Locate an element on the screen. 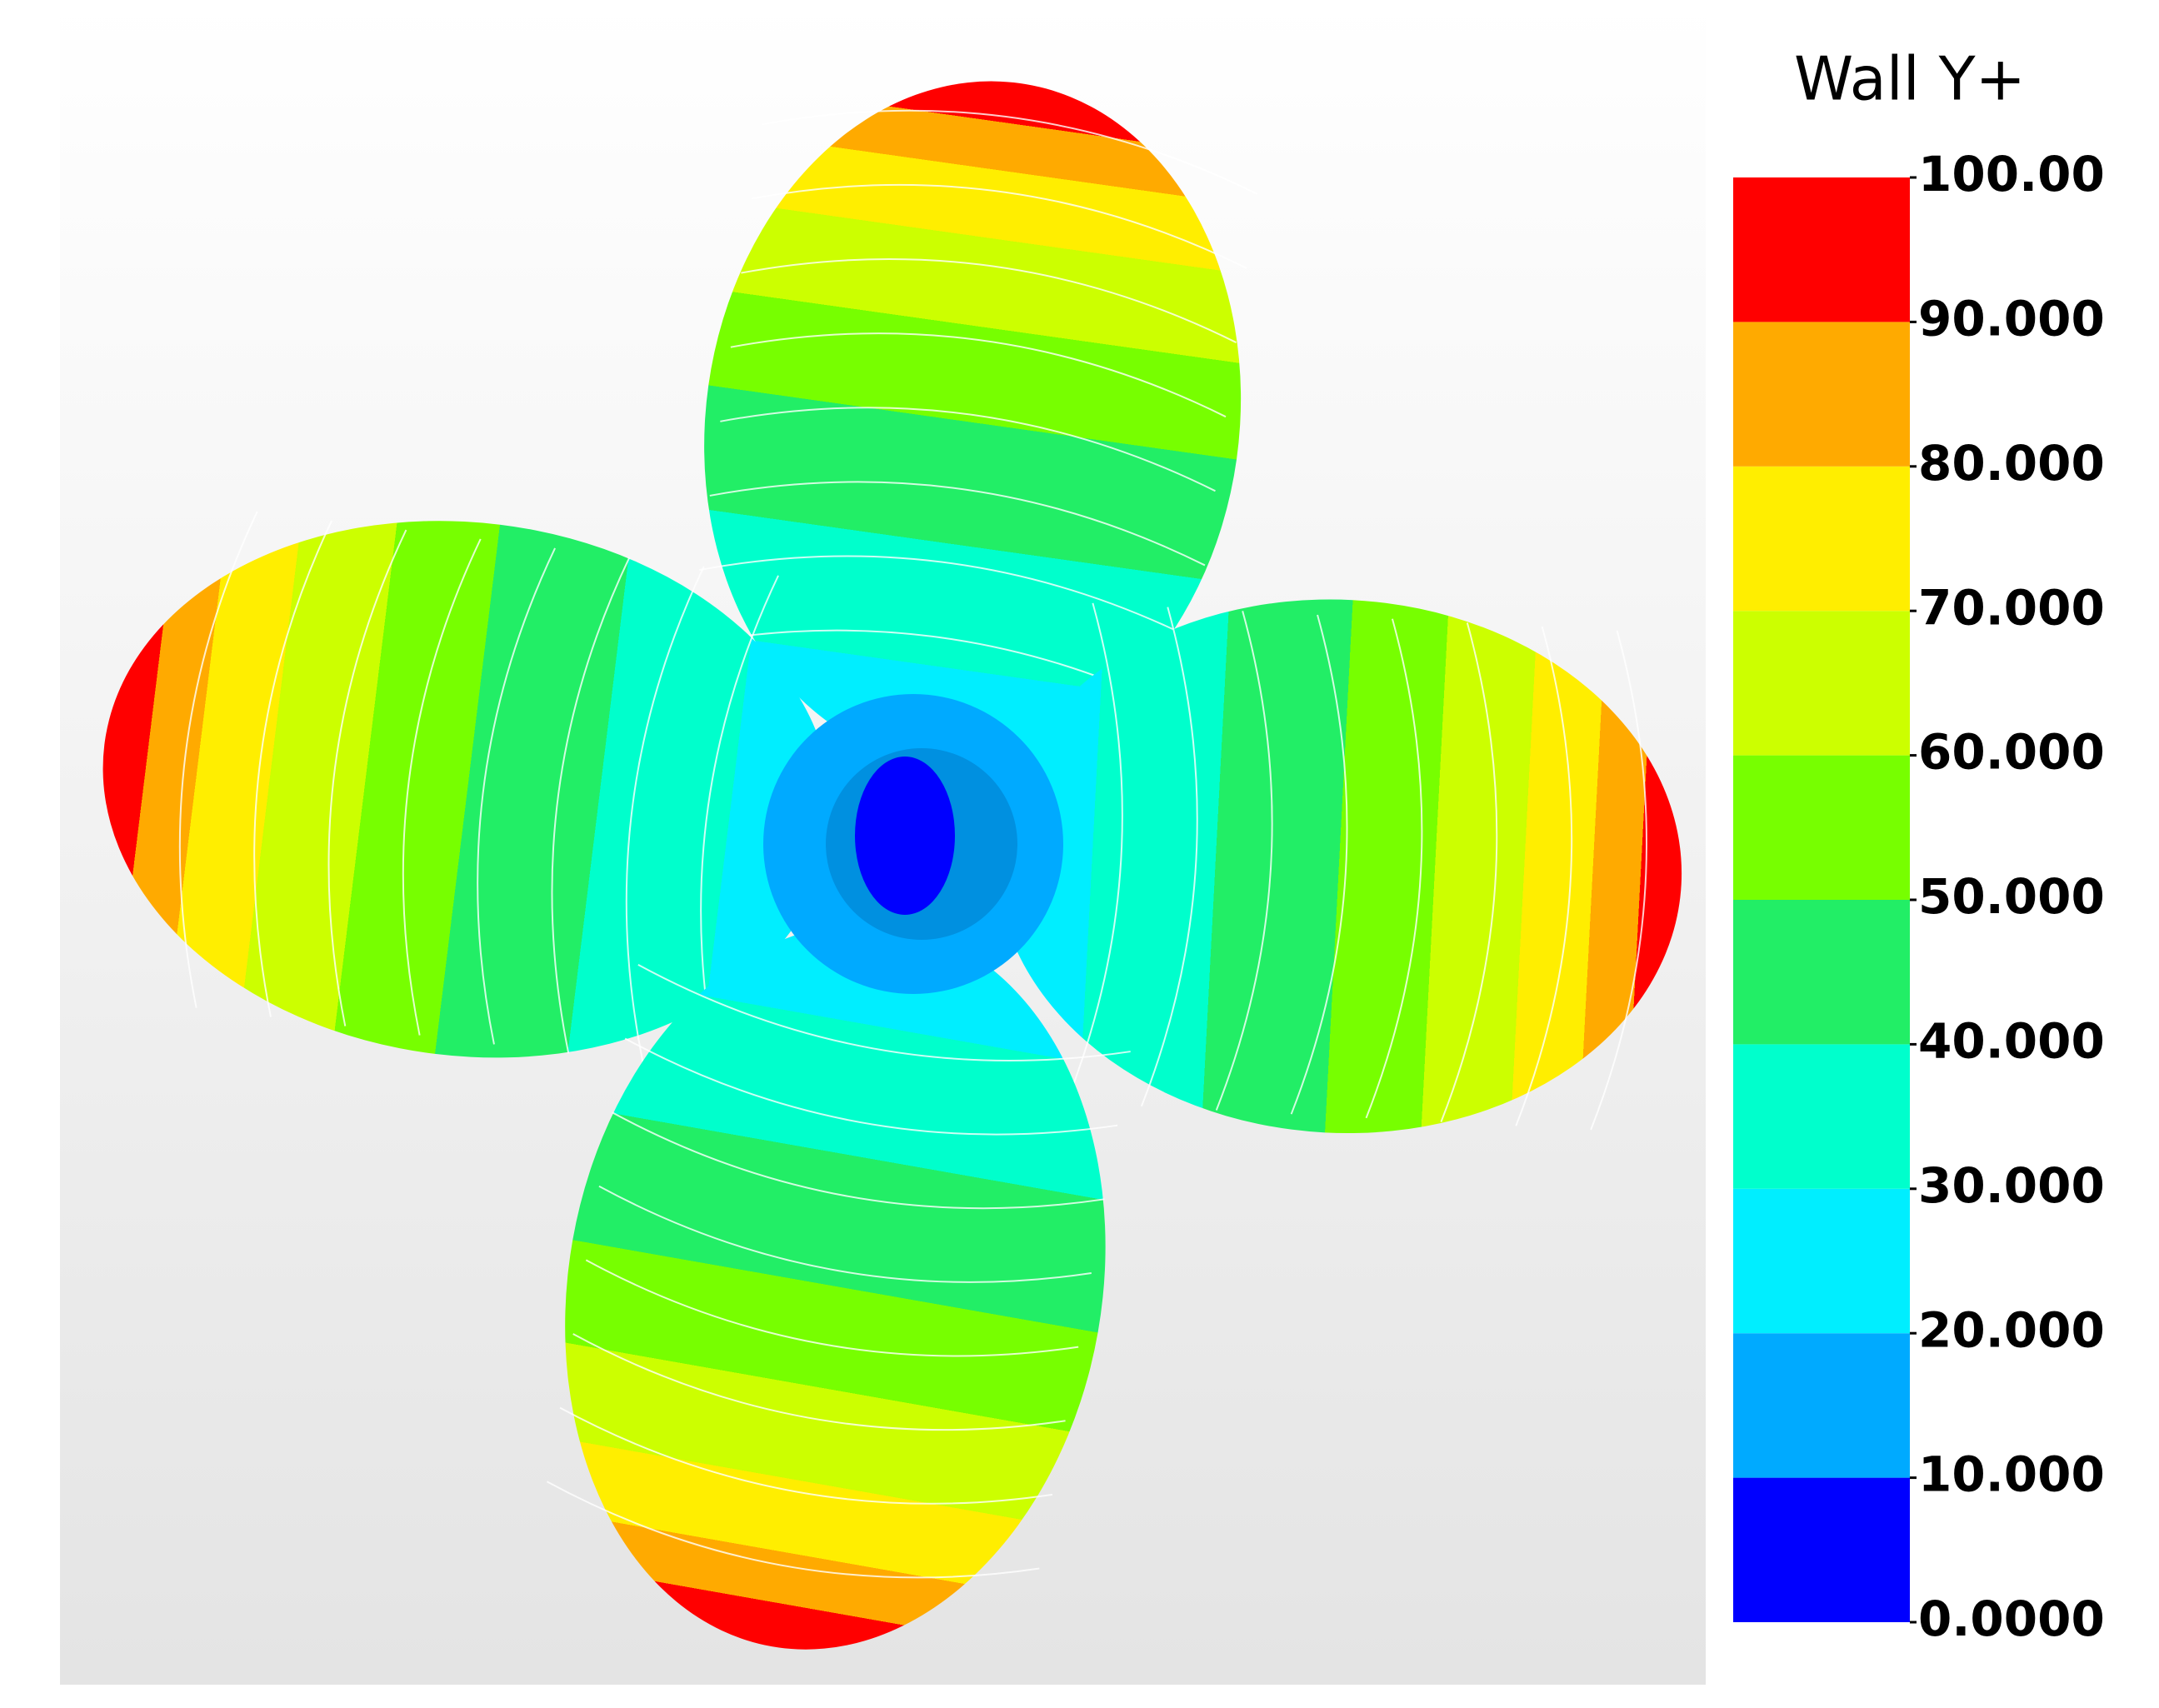  tick-label: 70.000 is located at coordinates (2011, 607).